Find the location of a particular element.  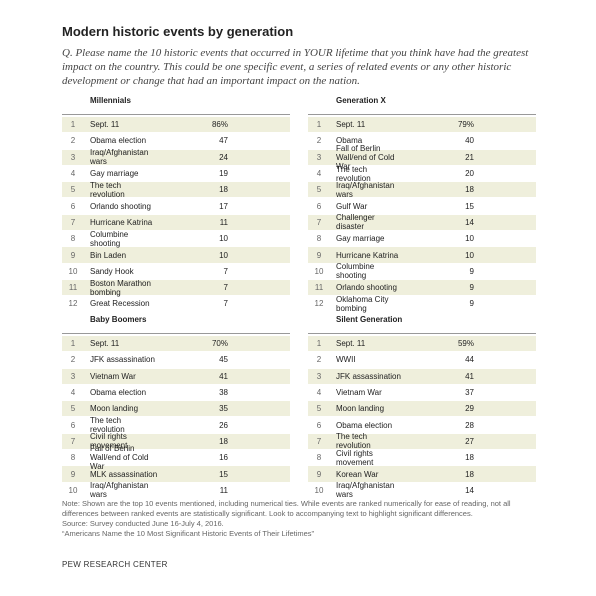

table-row: 7 The tech revolution 27 is located at coordinates (422, 441).